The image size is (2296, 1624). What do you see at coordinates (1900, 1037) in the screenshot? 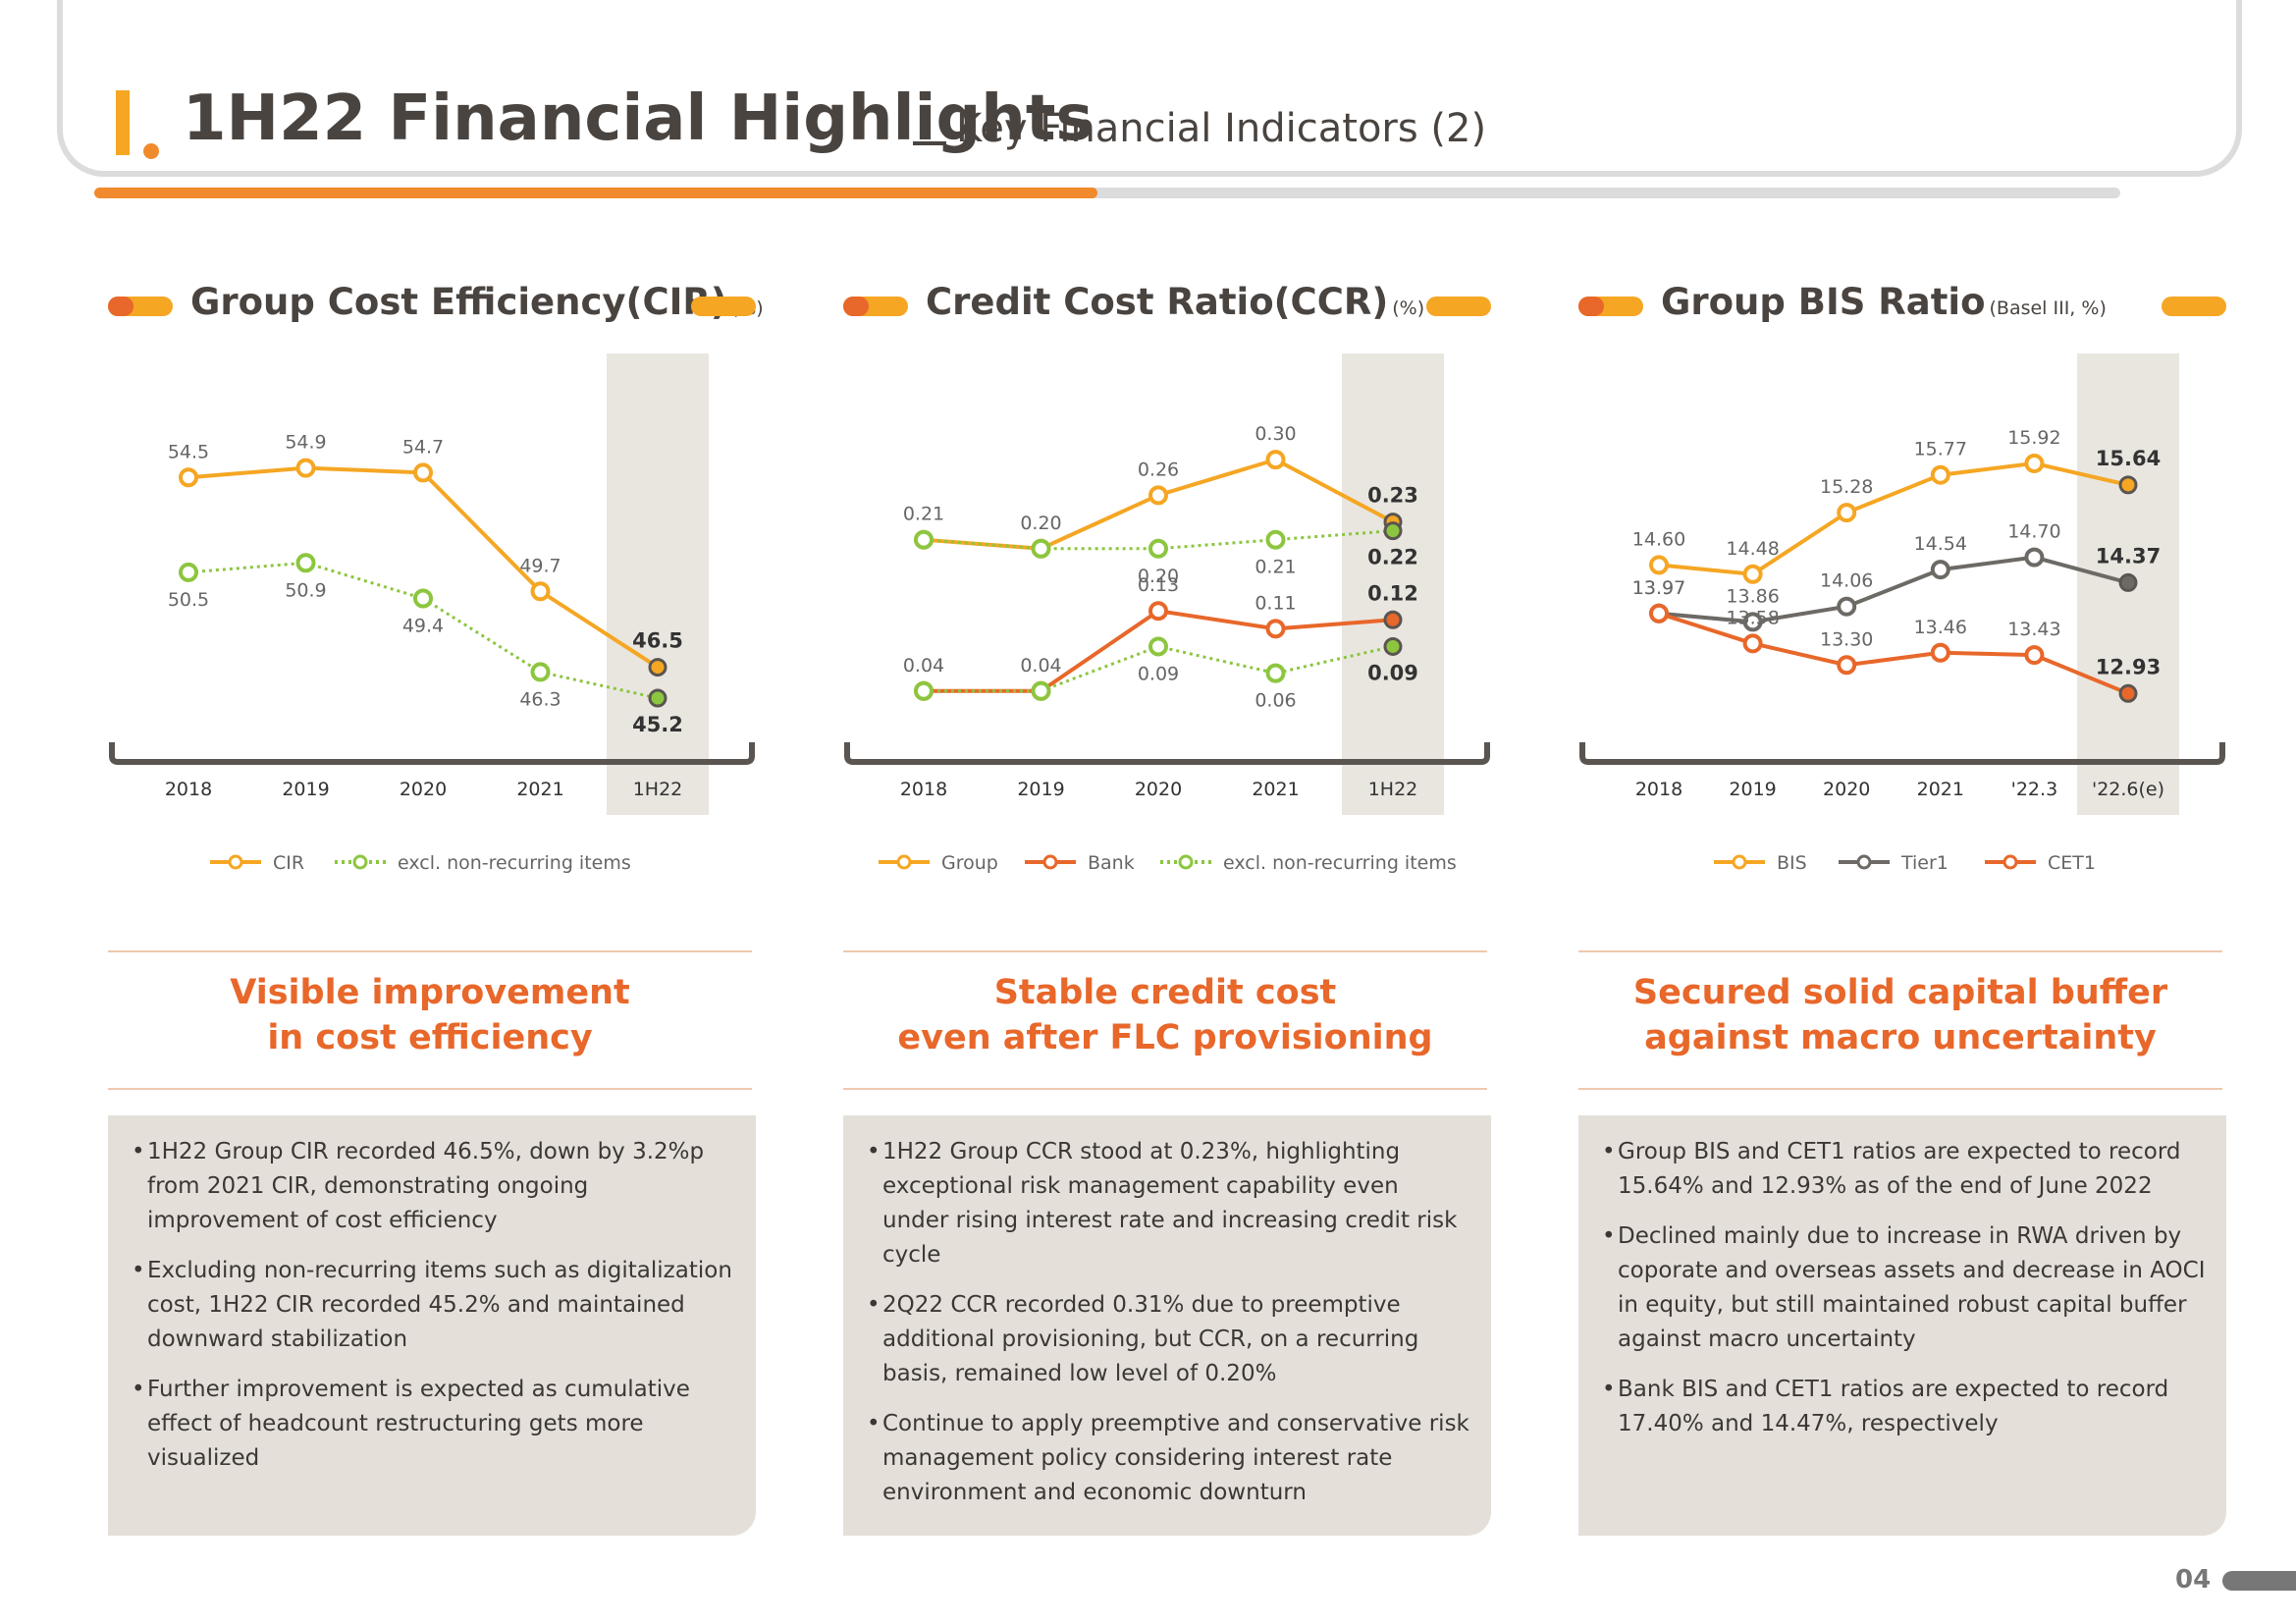
I see `takeaway-line-2: against macro uncertainty` at bounding box center [1900, 1037].